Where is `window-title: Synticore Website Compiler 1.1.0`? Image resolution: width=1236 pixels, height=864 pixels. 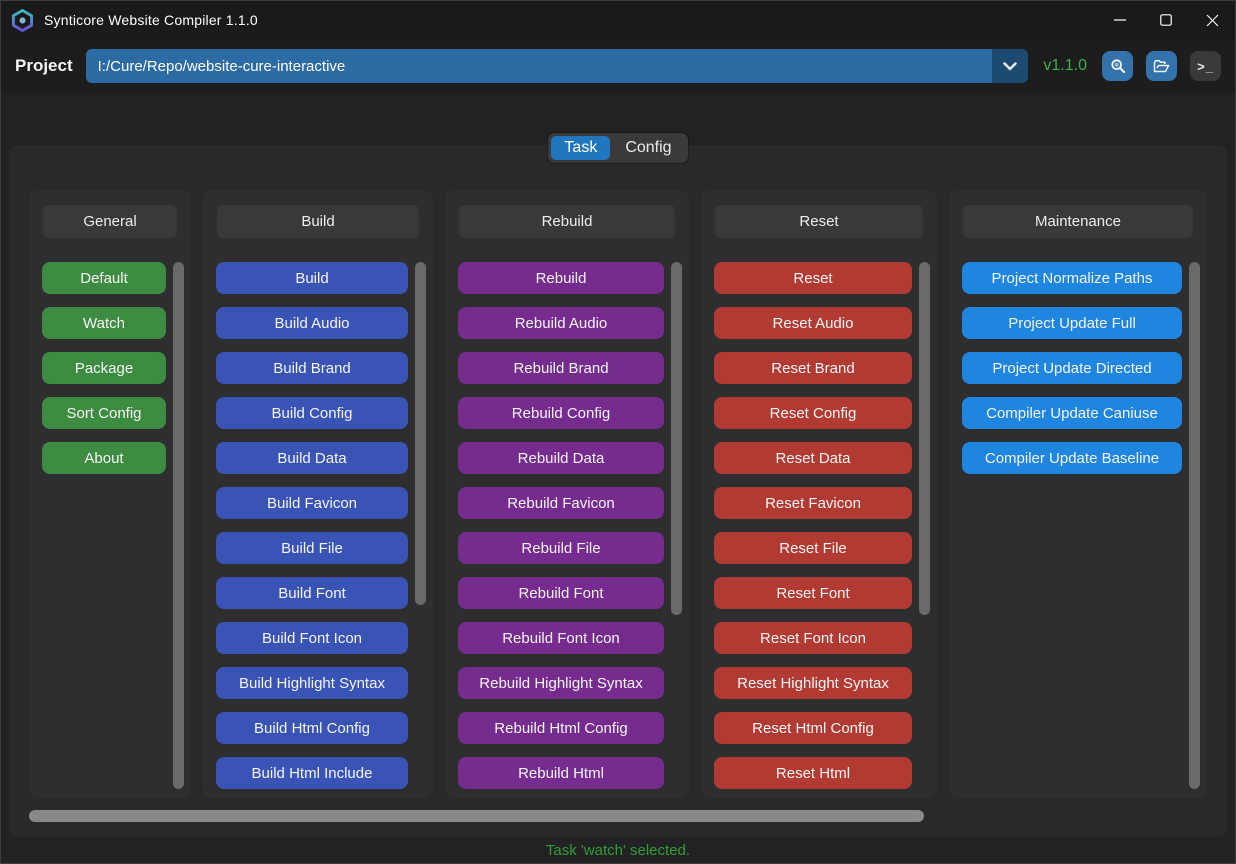 window-title: Synticore Website Compiler 1.1.0 is located at coordinates (151, 20).